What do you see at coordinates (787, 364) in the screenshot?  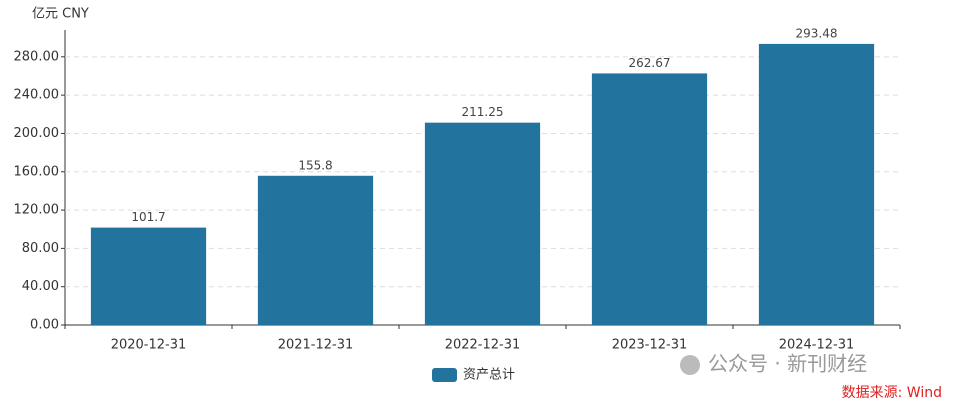 I see `watermark: 公众号 · 新刊财经` at bounding box center [787, 364].